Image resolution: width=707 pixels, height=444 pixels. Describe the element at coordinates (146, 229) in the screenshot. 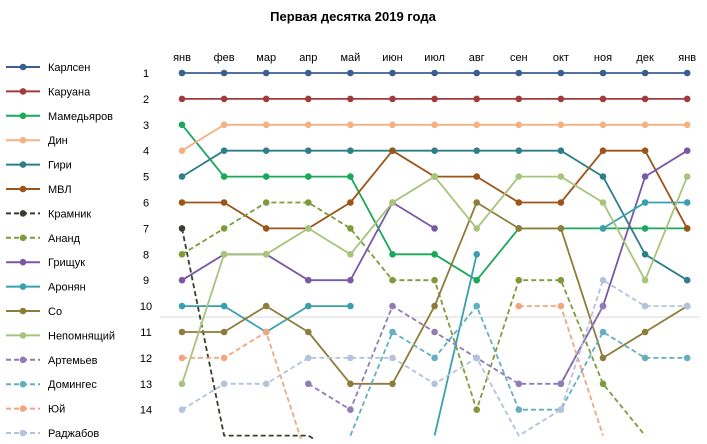

I see `y-tick-label: 7` at that location.